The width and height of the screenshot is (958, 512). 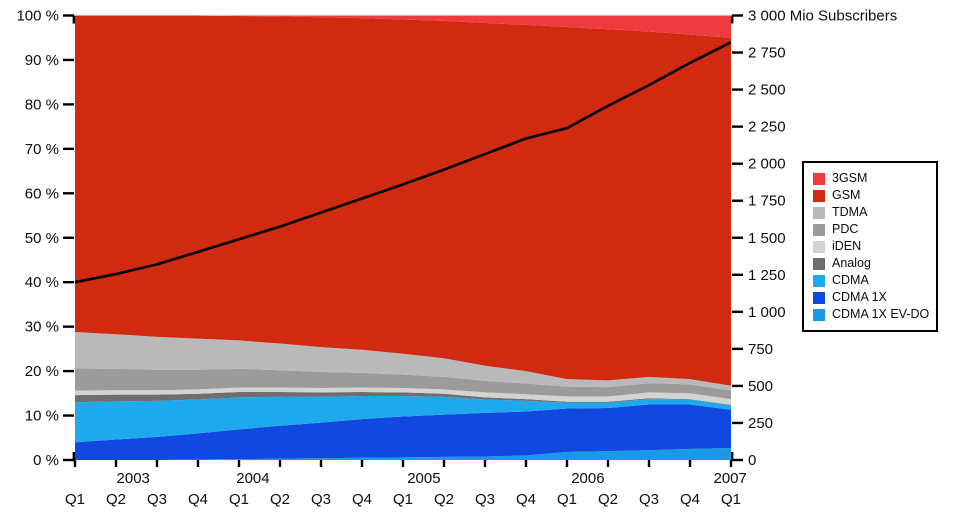 What do you see at coordinates (587, 478) in the screenshot?
I see `x-axis-year-label: 2006` at bounding box center [587, 478].